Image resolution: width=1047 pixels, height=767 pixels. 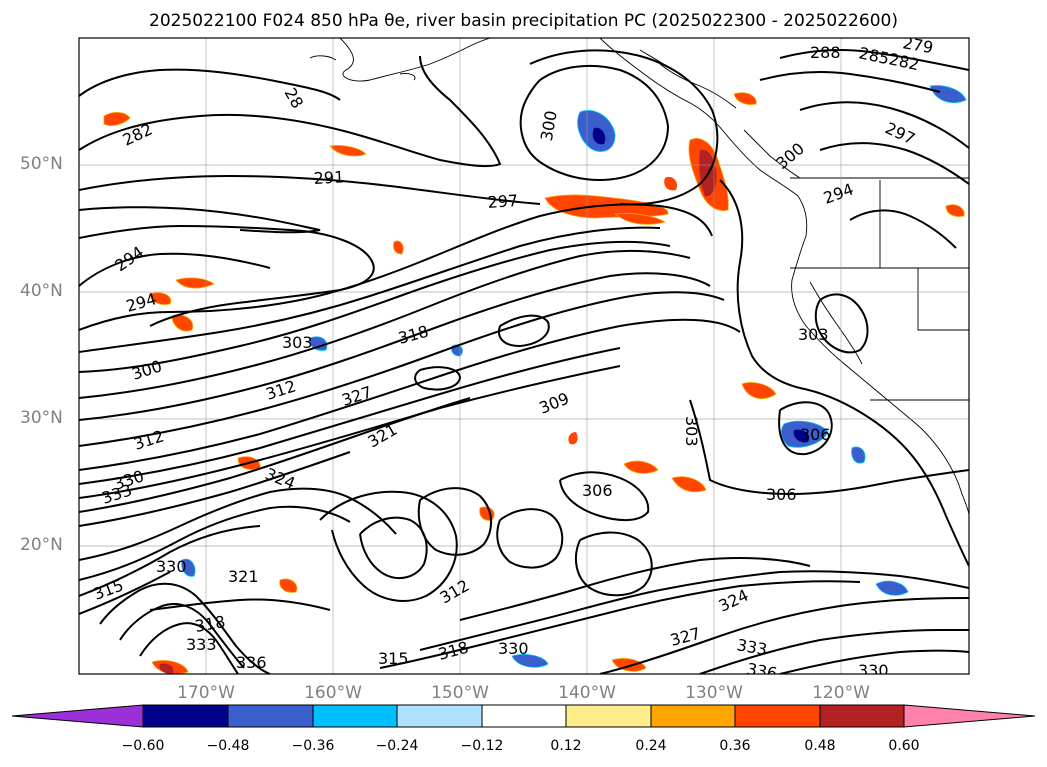 I want to click on colorbar-tick-label: 0.12, so click(x=566, y=746).